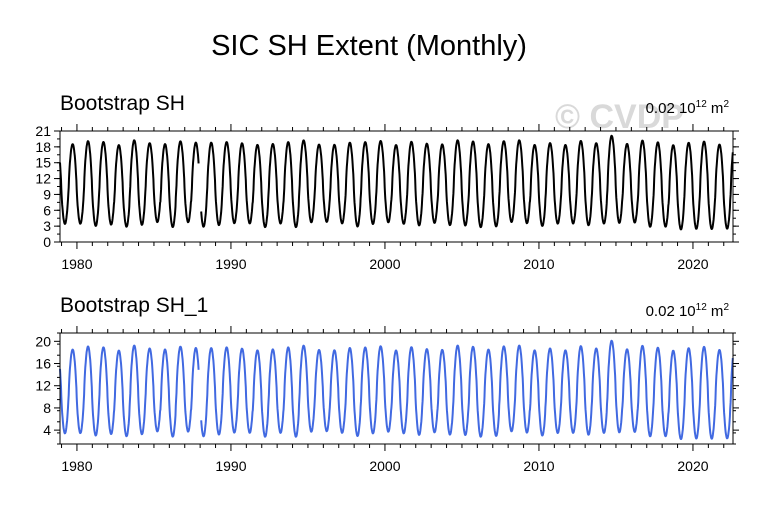 The image size is (760, 515). I want to click on y-tick-label: 4, so click(47, 430).